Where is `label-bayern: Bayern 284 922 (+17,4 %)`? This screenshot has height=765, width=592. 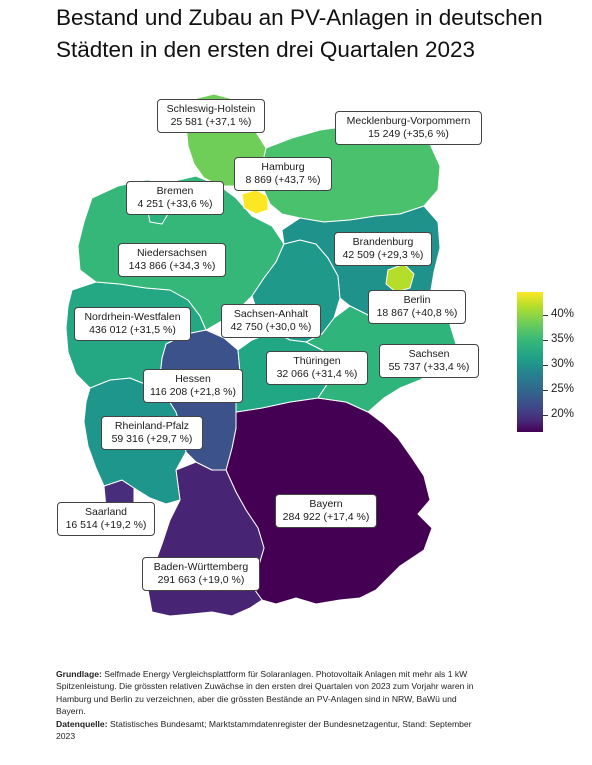 label-bayern: Bayern 284 922 (+17,4 %) is located at coordinates (326, 511).